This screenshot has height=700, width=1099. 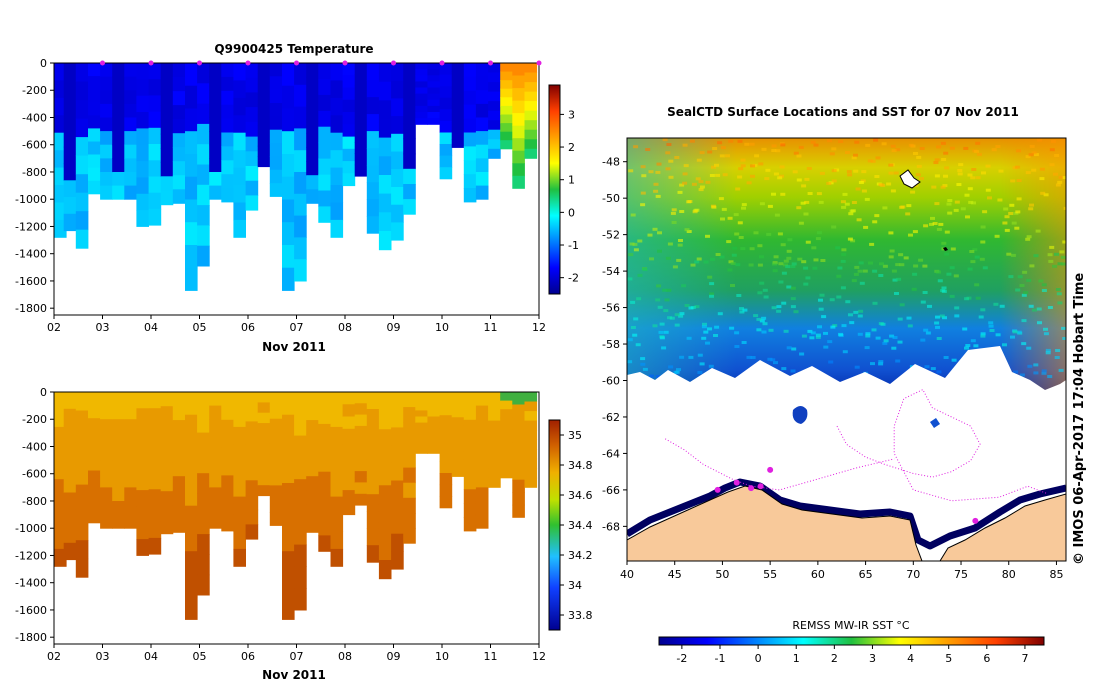 I want to click on x-tick-label: 02, so click(x=54, y=327).